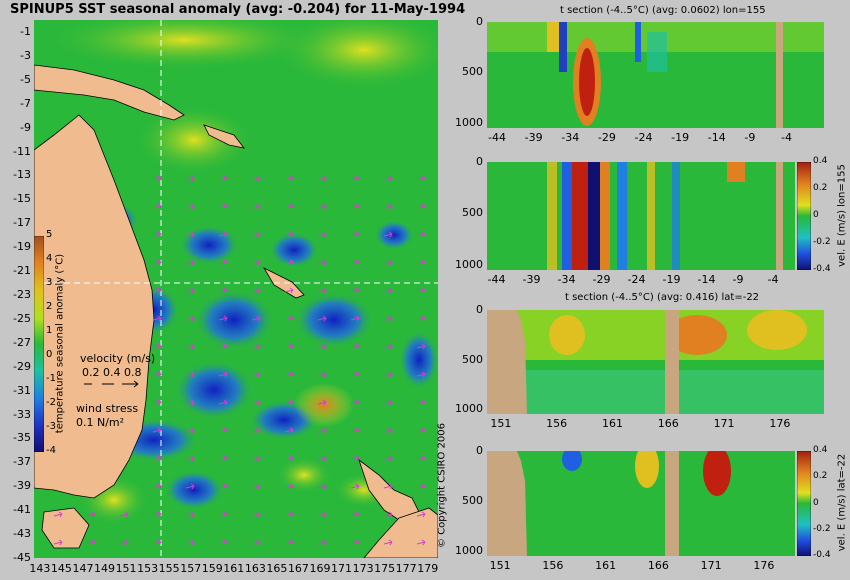 The image size is (850, 580). Describe the element at coordinates (820, 450) in the screenshot. I see `vel-colorbar-tick: 0.4` at that location.